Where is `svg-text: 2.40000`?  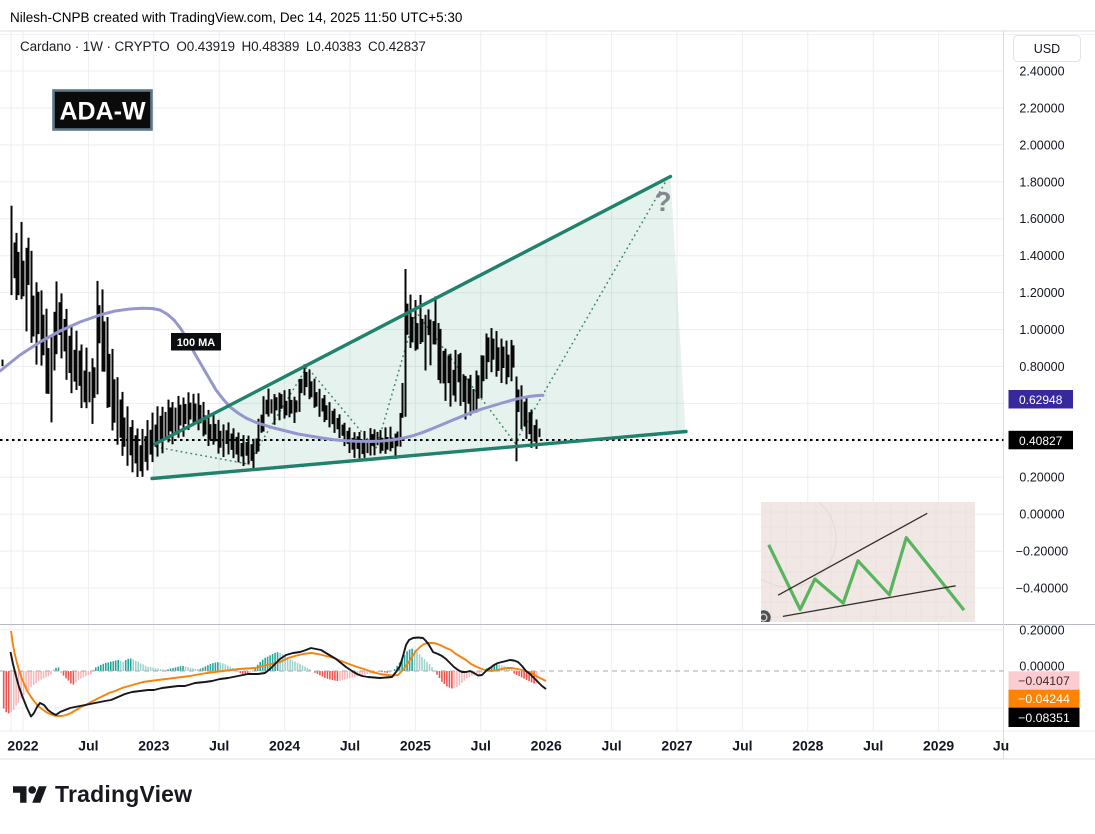
svg-text: 2.40000 is located at coordinates (1041, 72).